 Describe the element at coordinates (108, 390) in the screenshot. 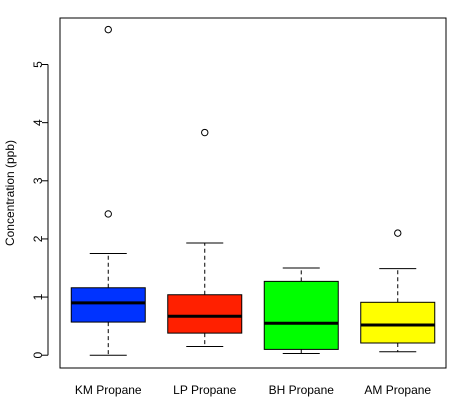

I see `x-tick-label: KM Propane` at that location.